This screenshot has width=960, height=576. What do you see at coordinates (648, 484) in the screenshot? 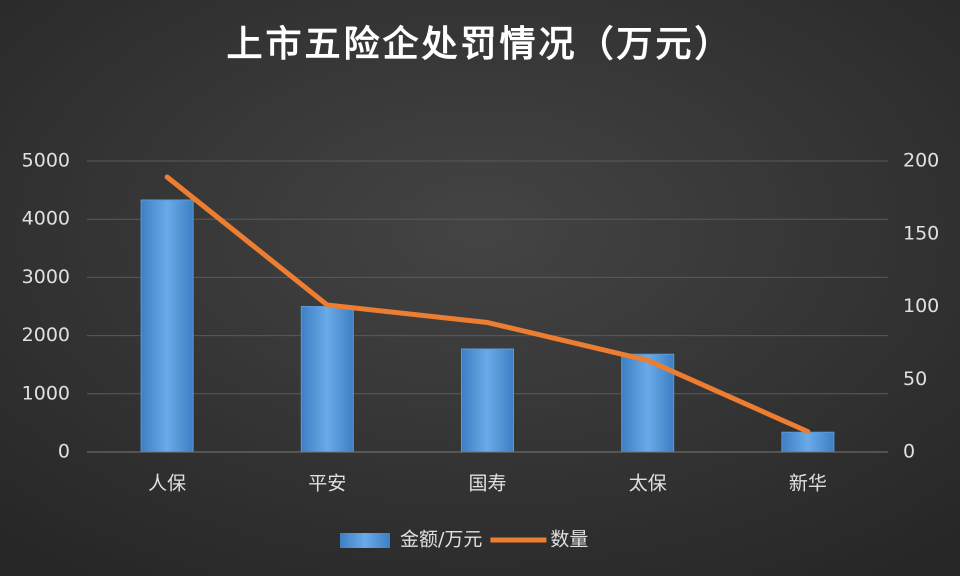
I see `x-tick-label: 太保` at bounding box center [648, 484].